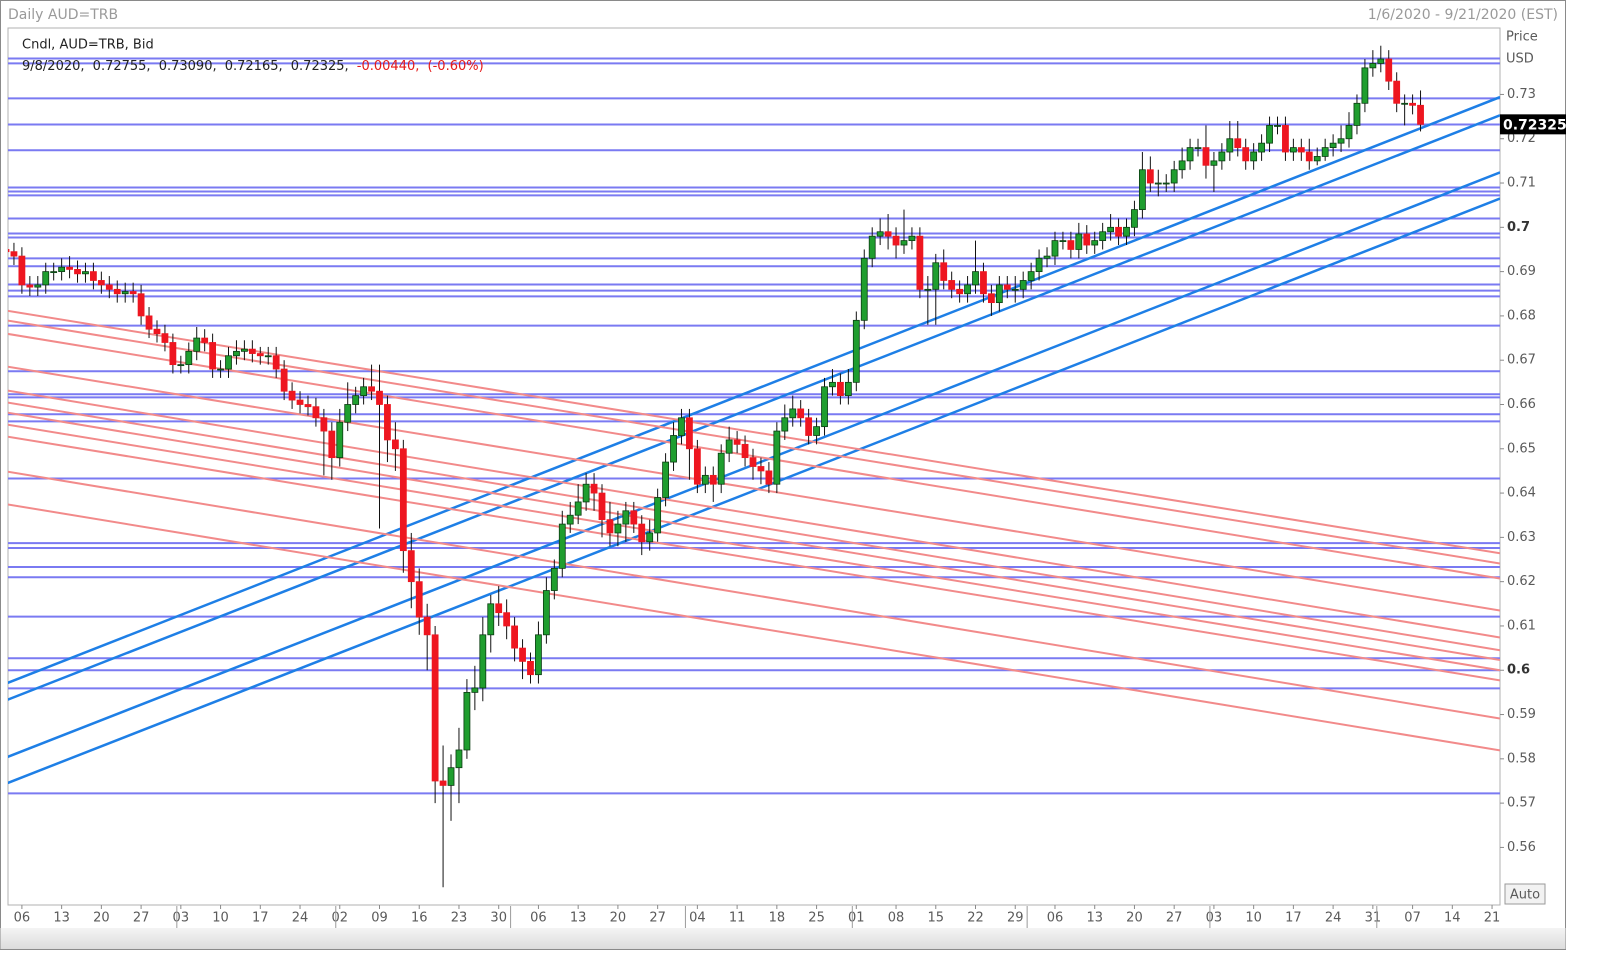 The height and width of the screenshot is (974, 1600). What do you see at coordinates (936, 918) in the screenshot?
I see `x-tick-label: 15` at bounding box center [936, 918].